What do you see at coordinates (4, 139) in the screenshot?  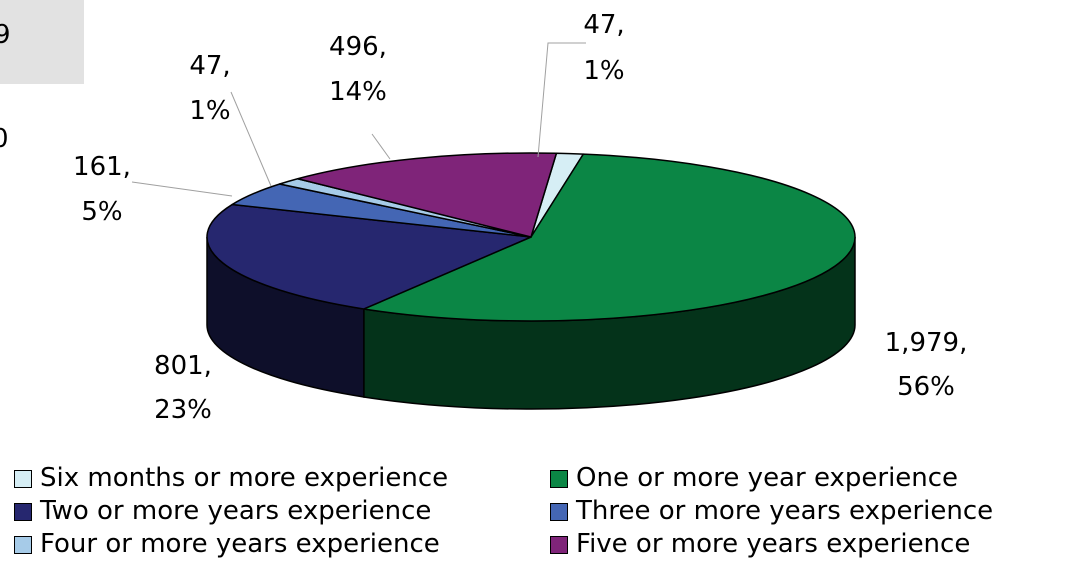 I see `cutoff-side-text: 0` at bounding box center [4, 139].